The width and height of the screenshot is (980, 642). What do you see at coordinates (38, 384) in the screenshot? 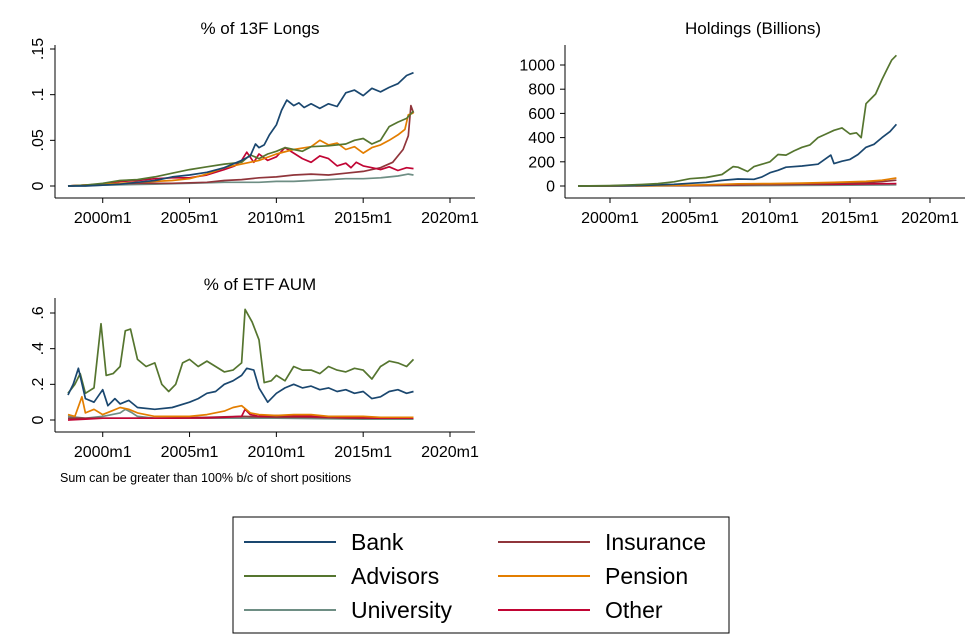
I see `y-tick-label: .2` at bounding box center [38, 384].